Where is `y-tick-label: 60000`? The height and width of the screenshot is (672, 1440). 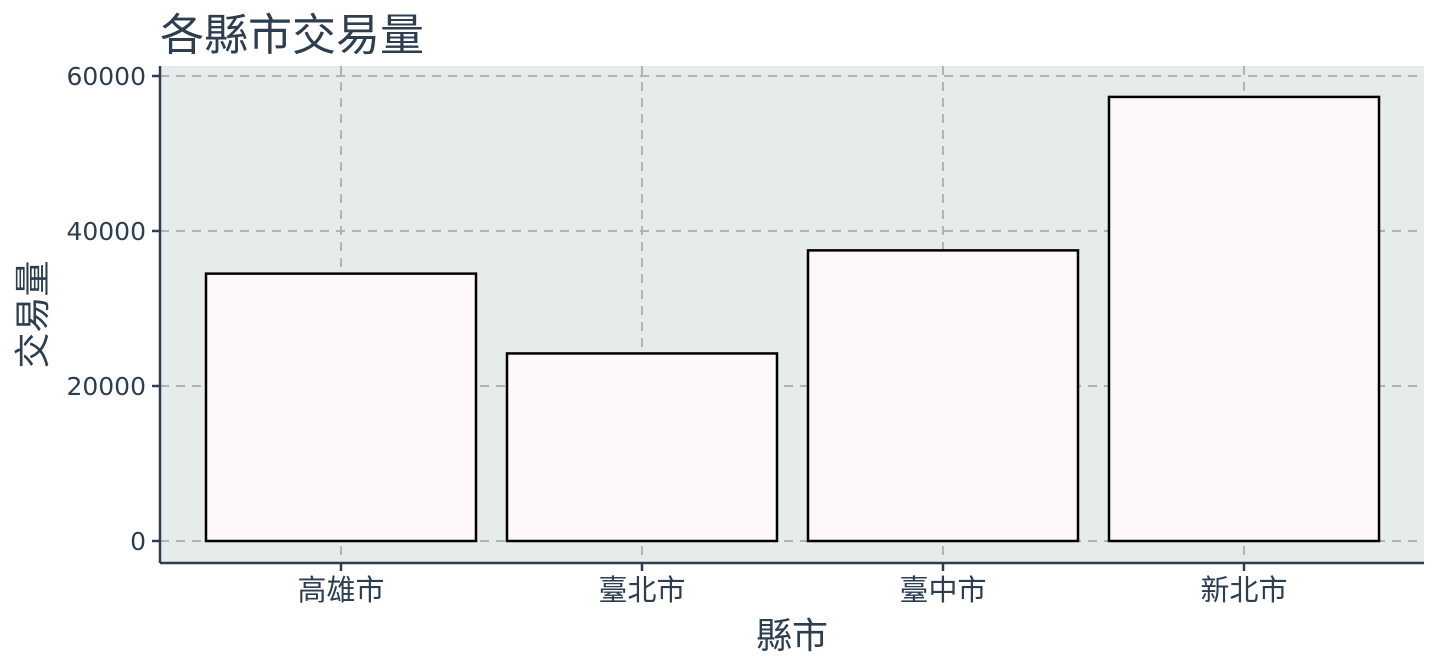
y-tick-label: 60000 is located at coordinates (106, 76).